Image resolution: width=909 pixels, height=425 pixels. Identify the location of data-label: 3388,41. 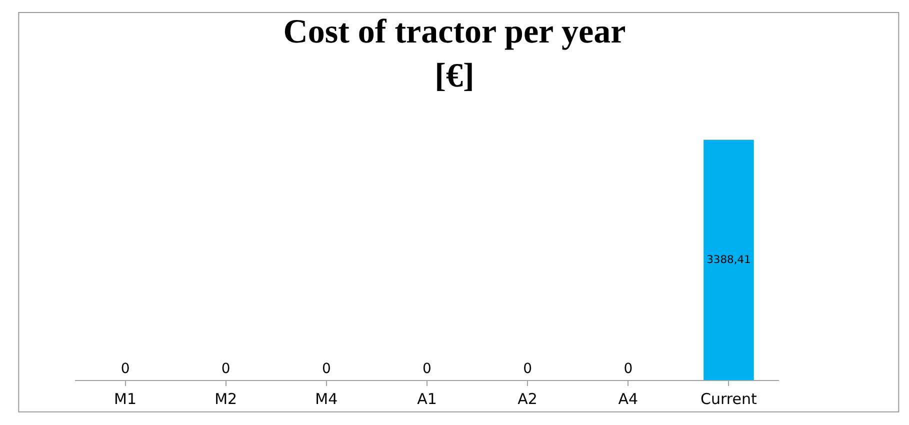
(728, 259).